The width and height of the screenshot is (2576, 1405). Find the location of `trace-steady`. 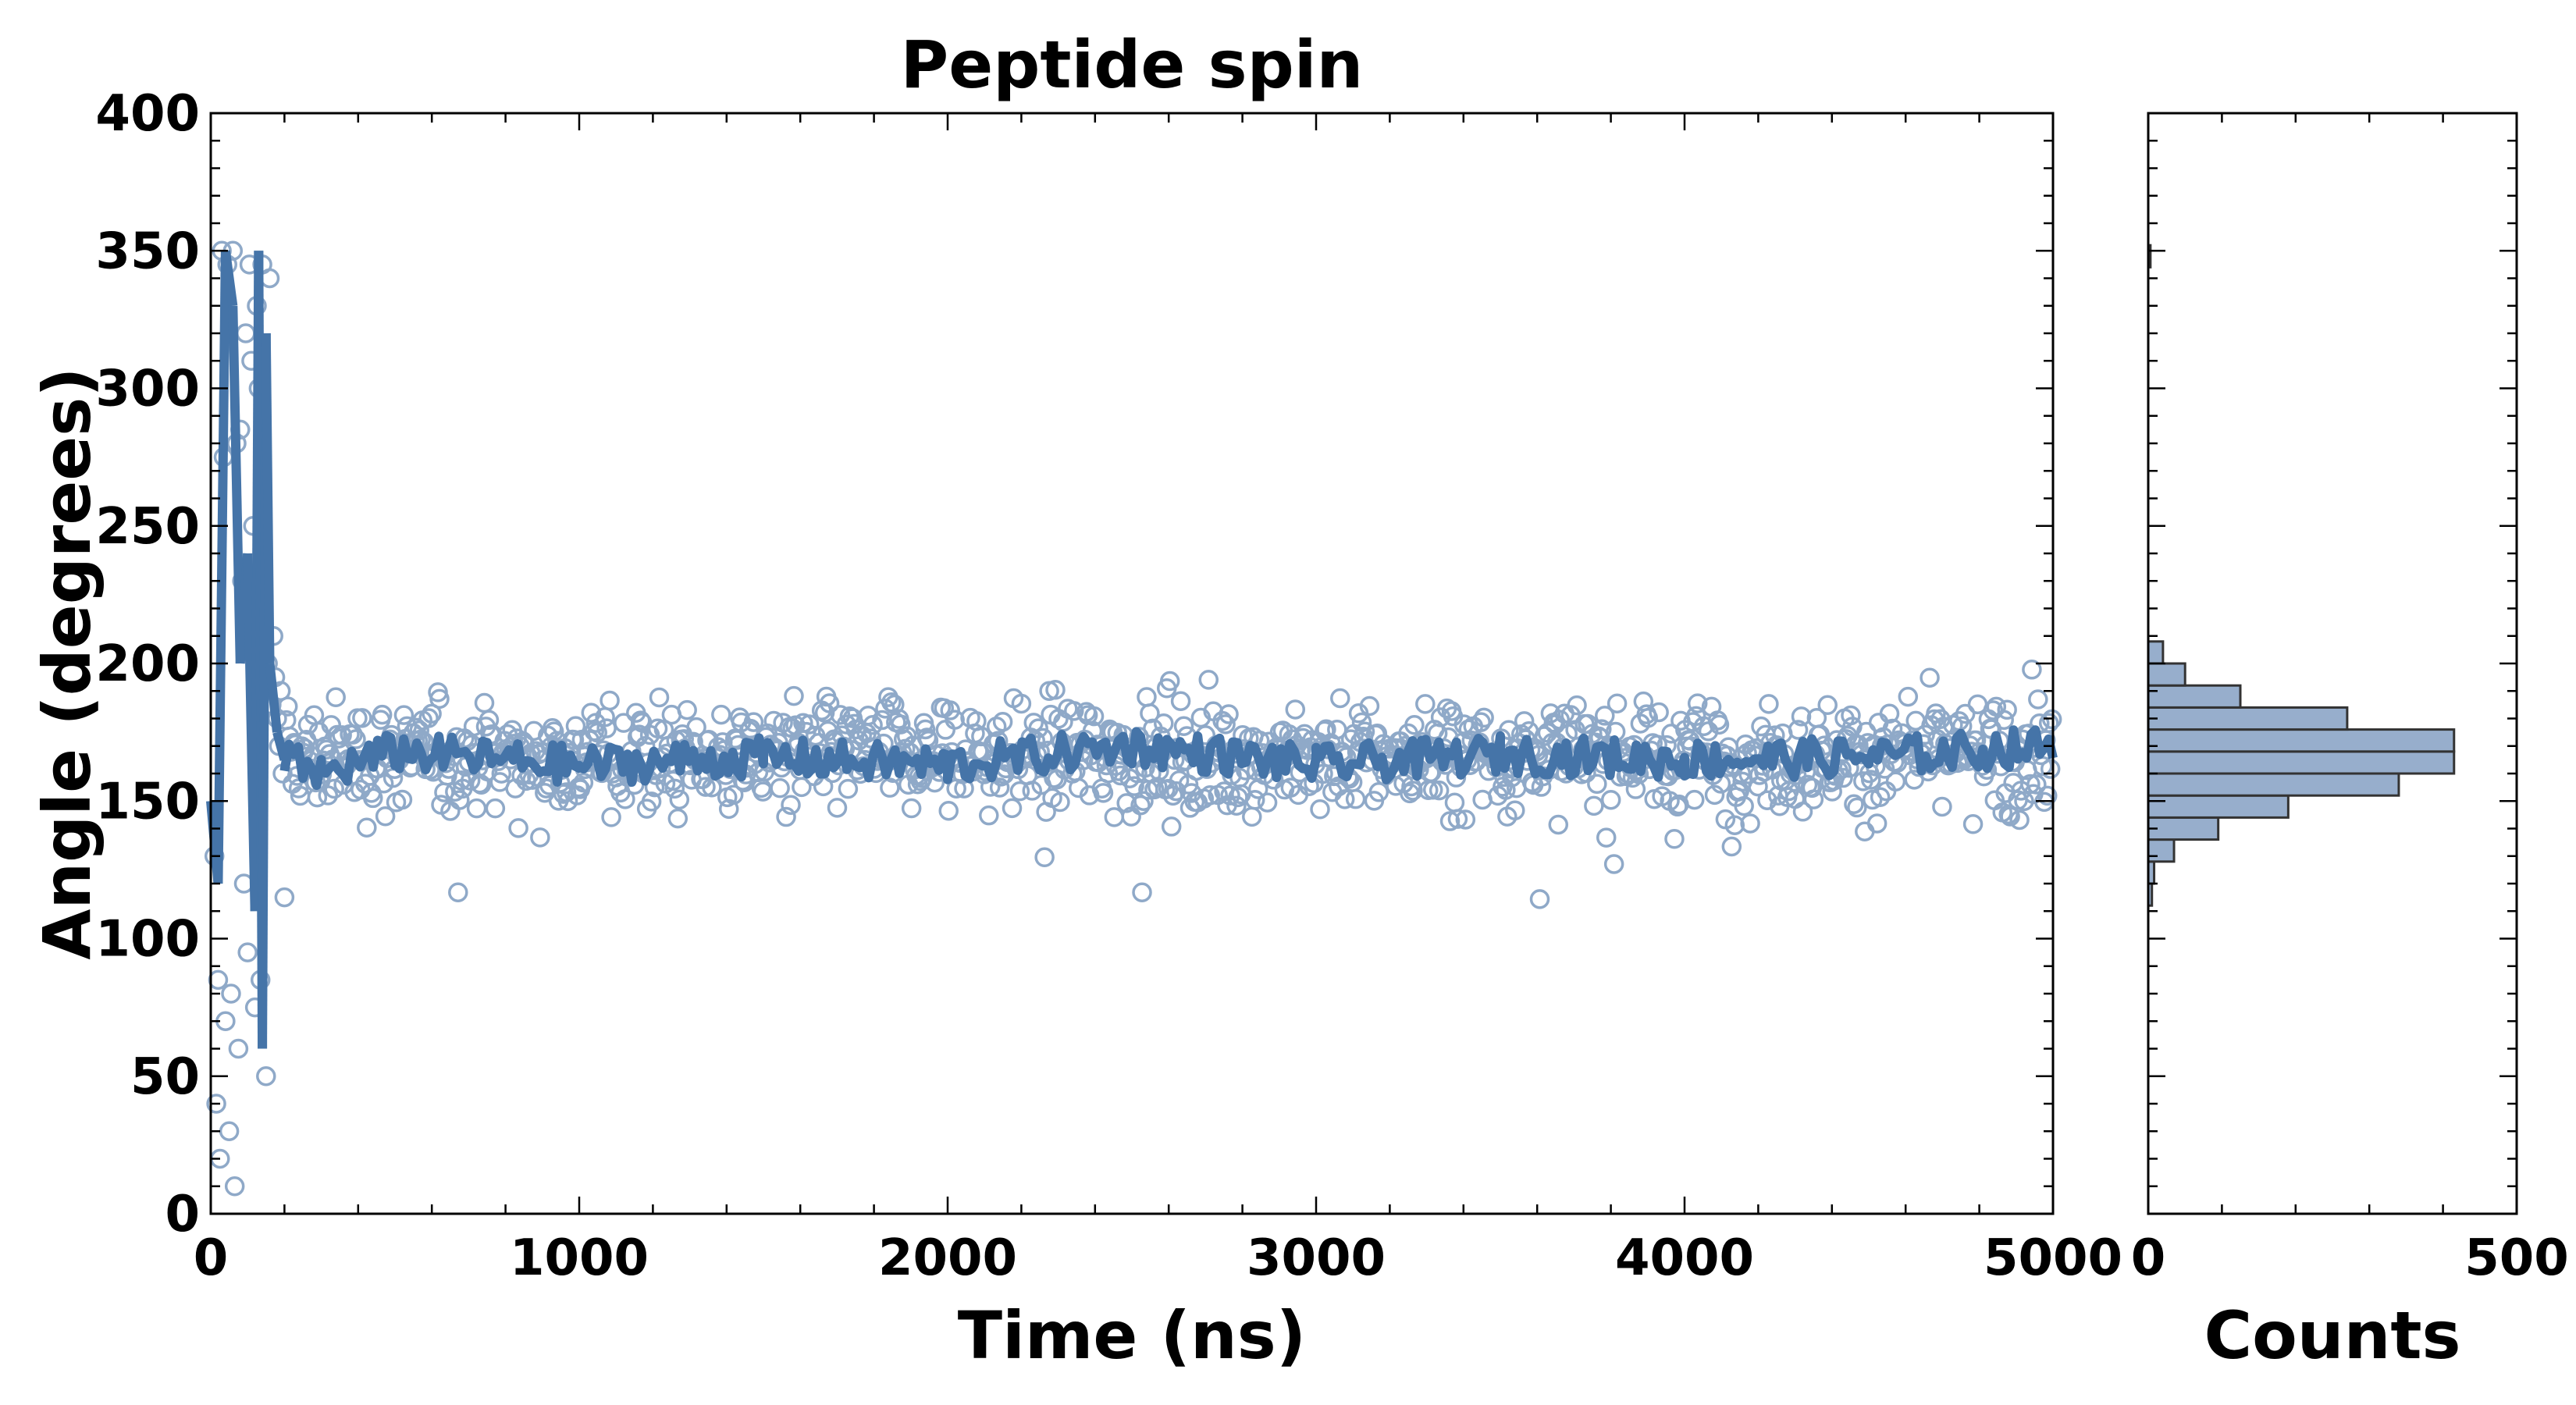

trace-steady is located at coordinates (1168, 757).